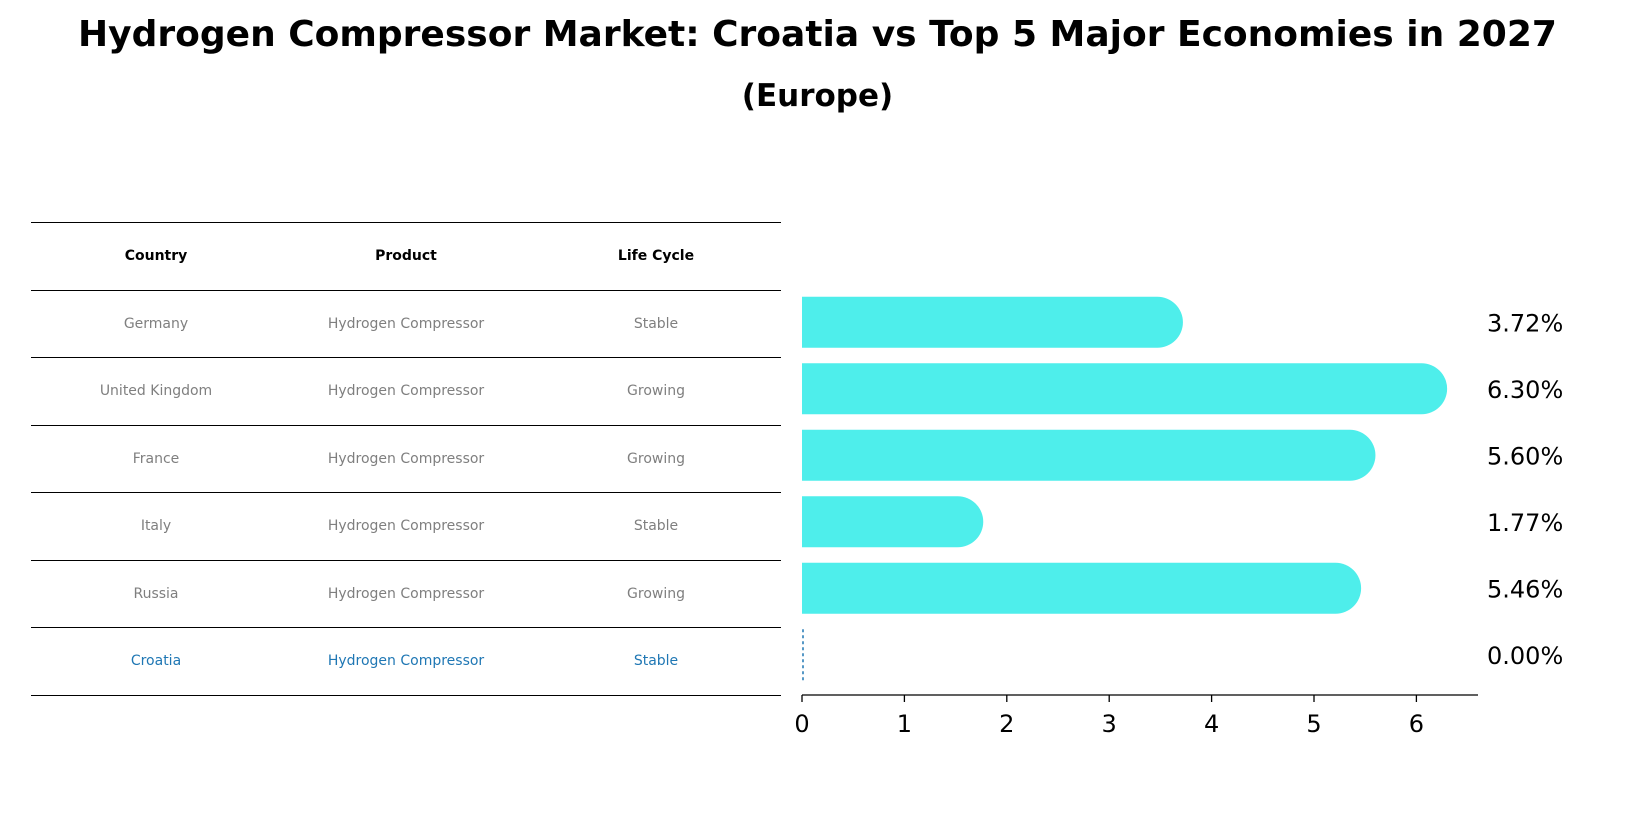 This screenshot has width=1635, height=823. I want to click on cell-country: Germany, so click(156, 323).